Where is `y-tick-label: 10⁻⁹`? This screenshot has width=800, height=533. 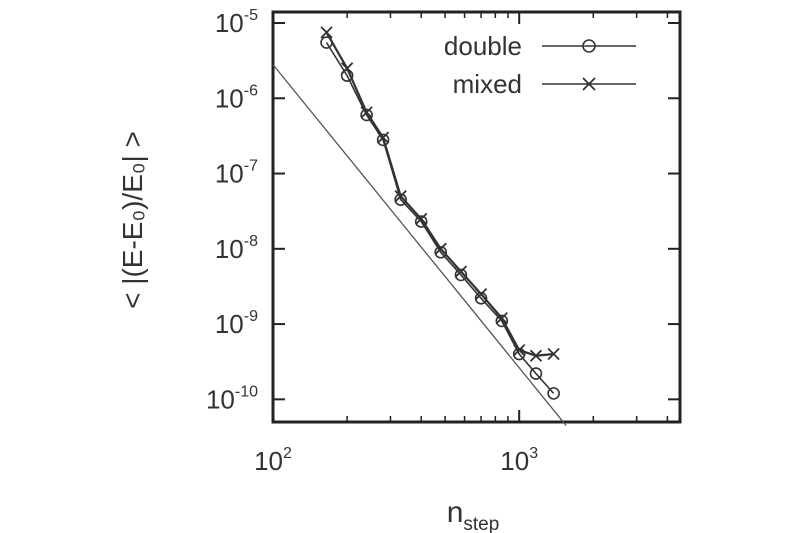
y-tick-label: 10⁻⁹ is located at coordinates (236, 323).